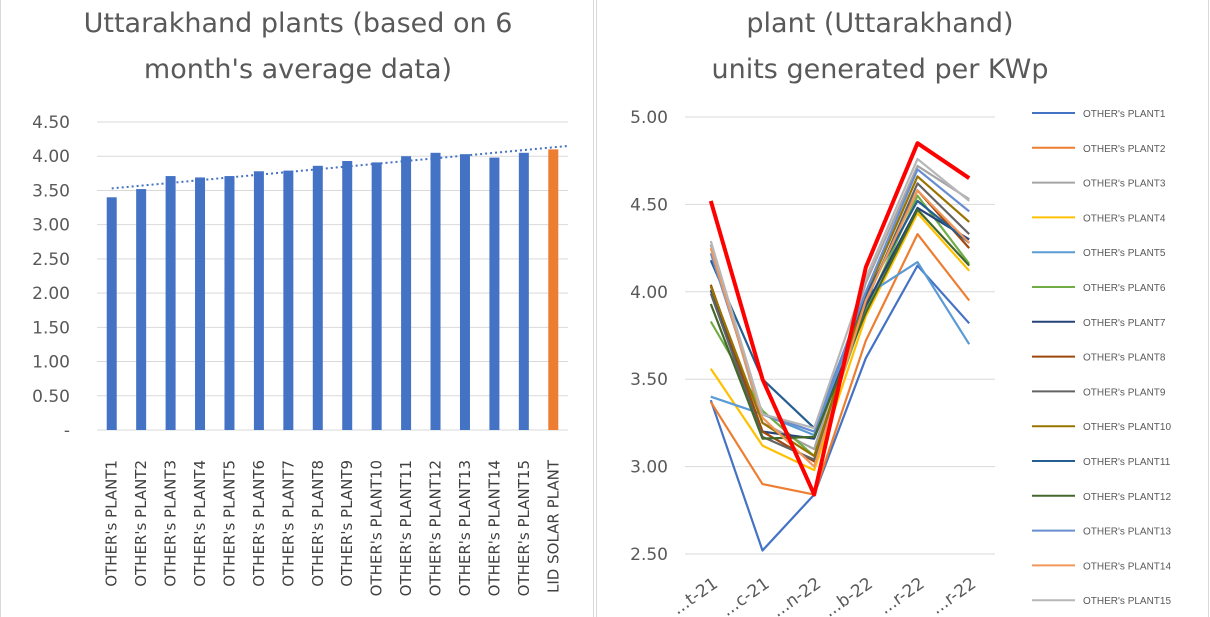  I want to click on bar-category-label: OTHER's PLANT2, so click(141, 523).